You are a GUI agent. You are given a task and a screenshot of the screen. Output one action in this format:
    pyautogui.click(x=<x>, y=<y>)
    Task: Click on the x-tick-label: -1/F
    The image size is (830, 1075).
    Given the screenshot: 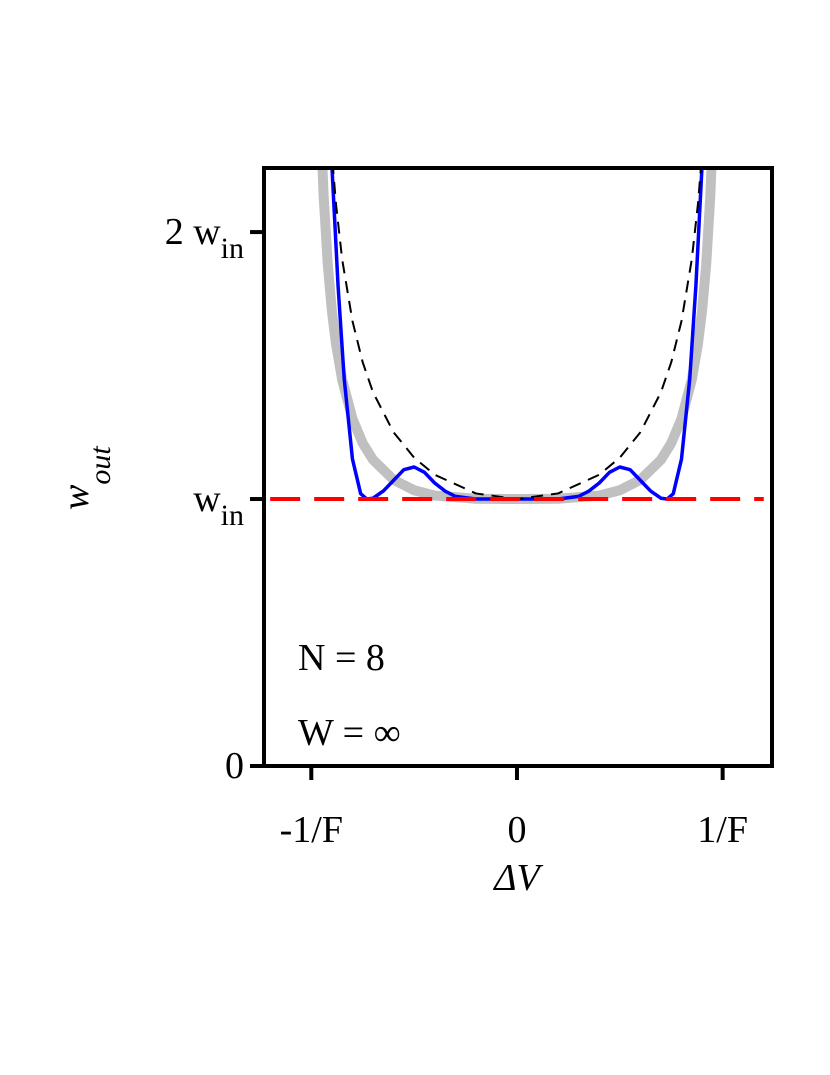 What is the action you would take?
    pyautogui.click(x=311, y=830)
    